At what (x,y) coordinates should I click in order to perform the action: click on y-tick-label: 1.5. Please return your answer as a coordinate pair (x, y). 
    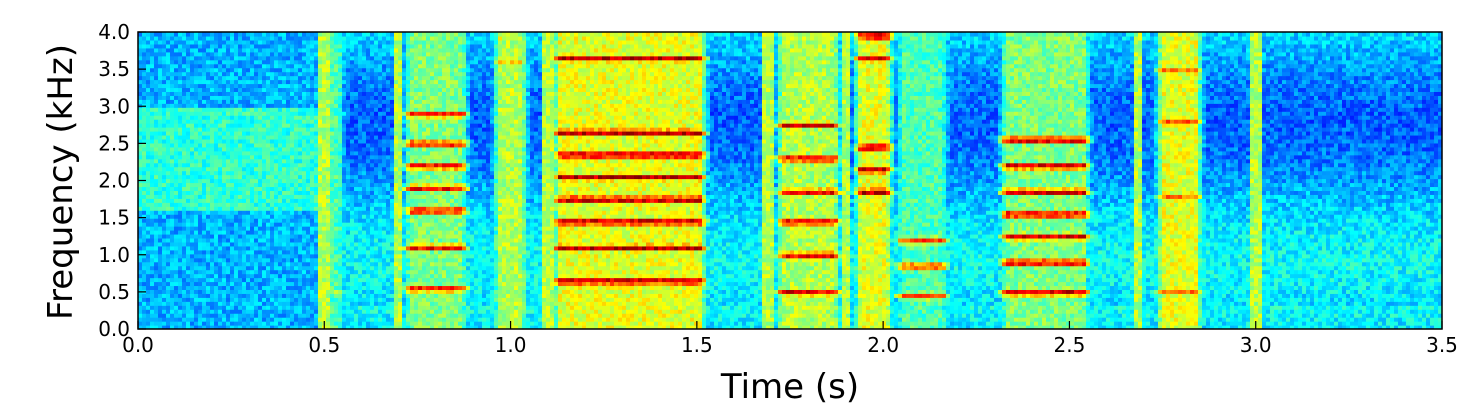
    Looking at the image, I should click on (114, 218).